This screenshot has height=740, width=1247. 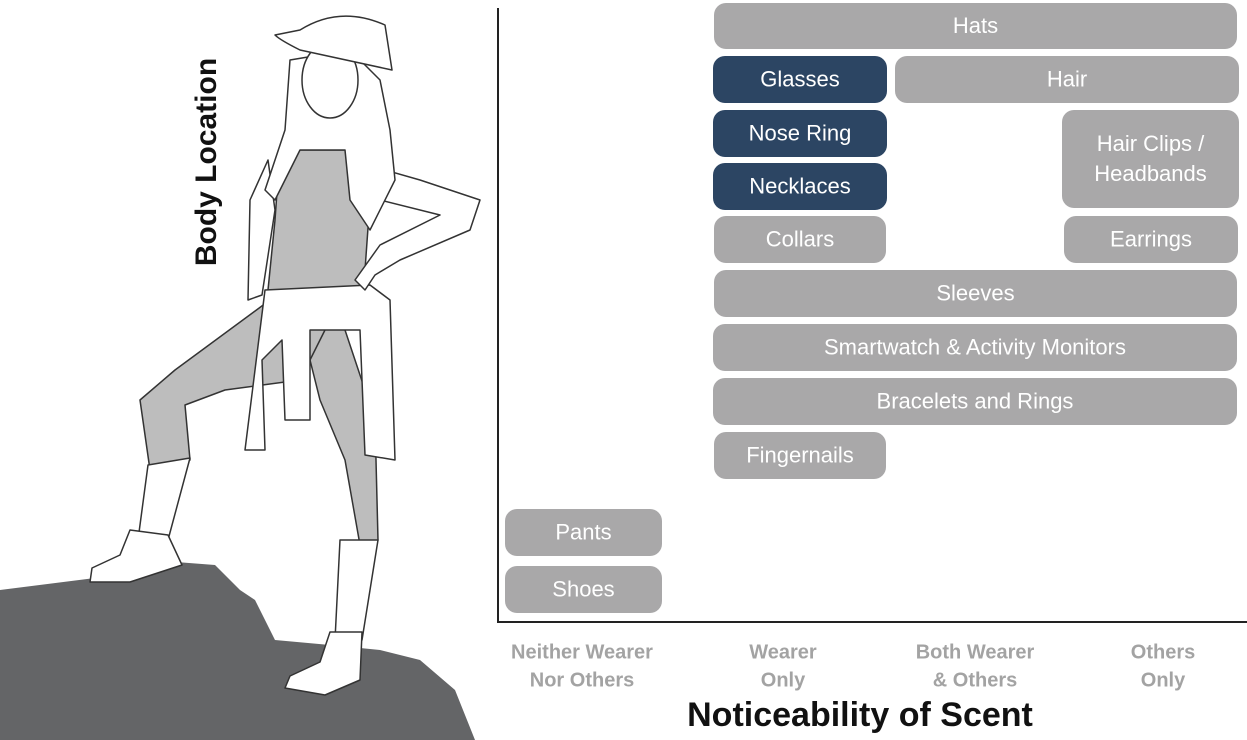 I want to click on item-label: Bracelets and Rings, so click(x=975, y=400).